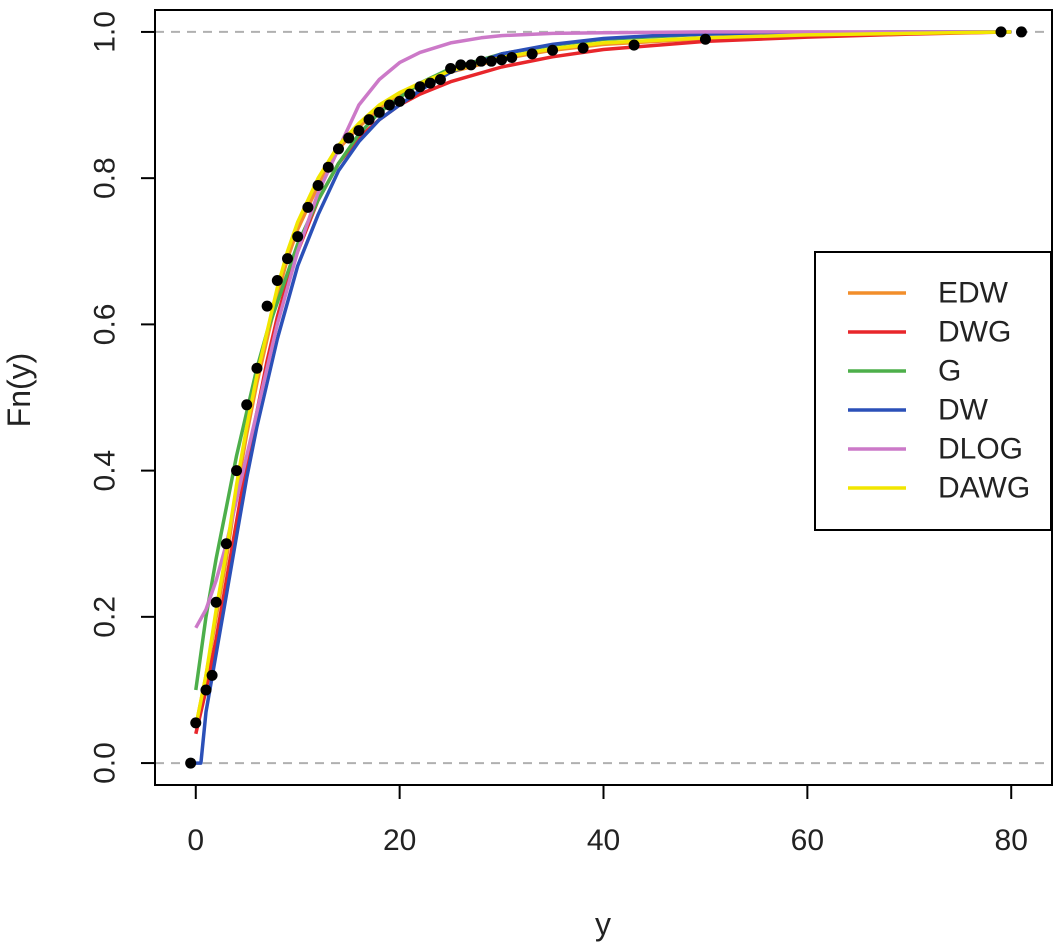  What do you see at coordinates (904, 371) in the screenshot?
I see `legend-item-g: G` at bounding box center [904, 371].